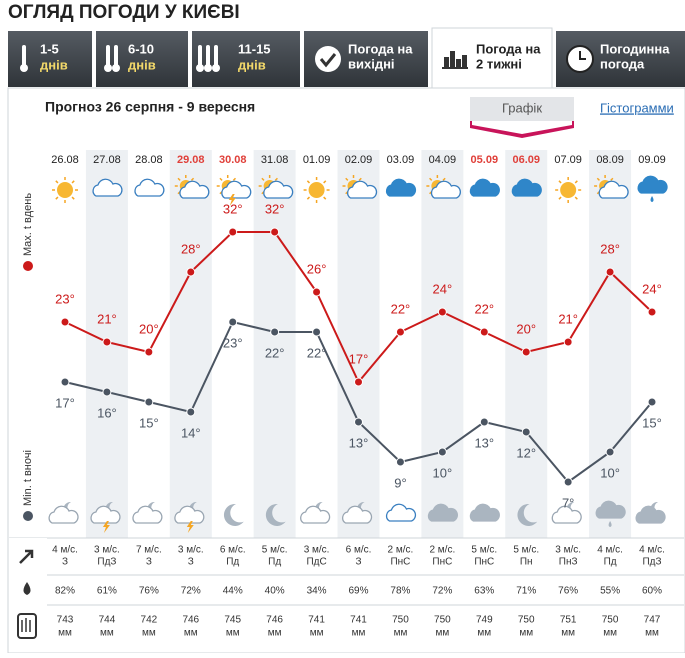 This screenshot has height=658, width=685. What do you see at coordinates (652, 620) in the screenshot?
I see `pressure: 747` at bounding box center [652, 620].